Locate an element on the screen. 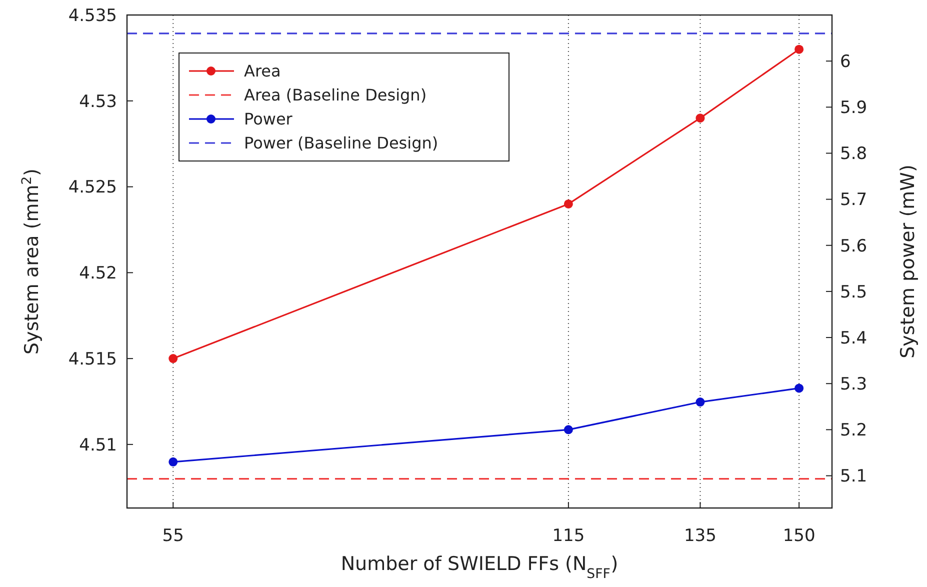  y2-tick-label: 5.4 is located at coordinates (854, 338).